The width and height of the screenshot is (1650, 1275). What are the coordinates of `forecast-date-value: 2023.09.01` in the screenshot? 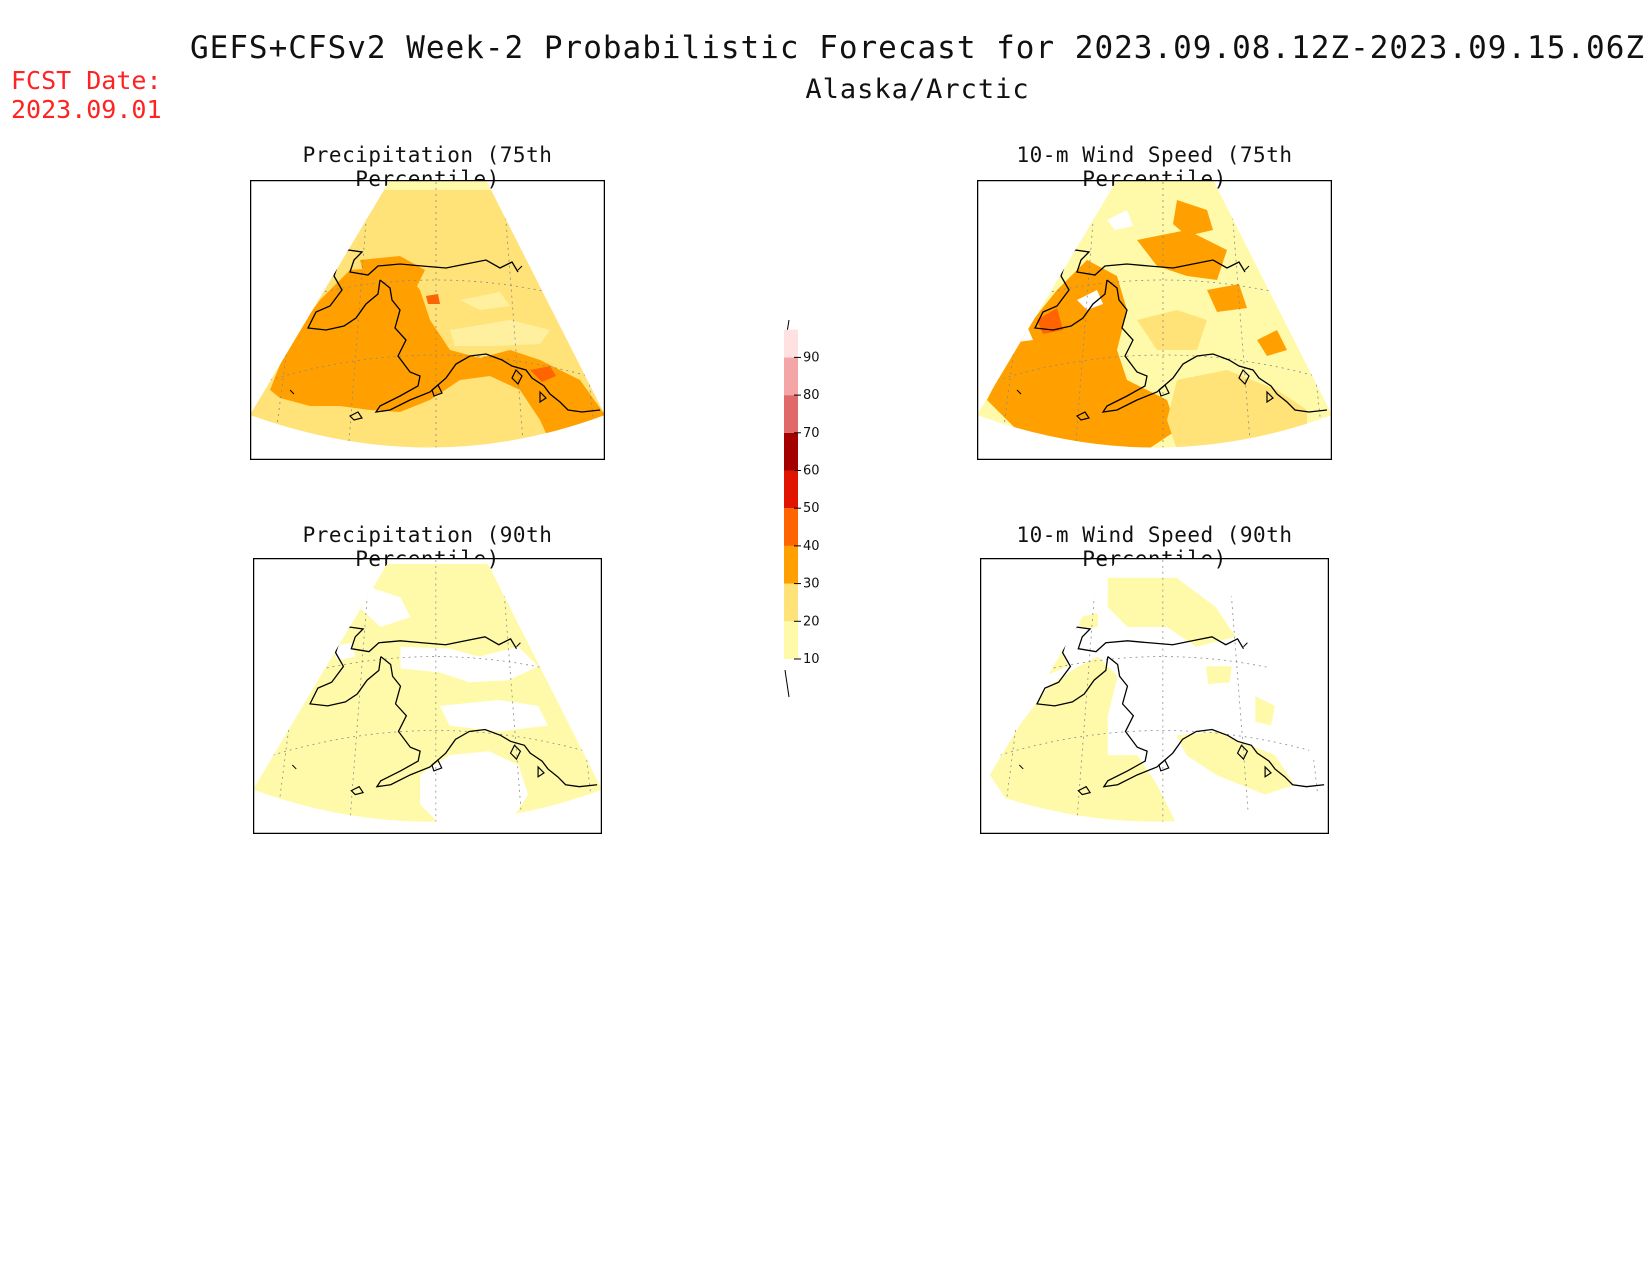 It's located at (86, 109).